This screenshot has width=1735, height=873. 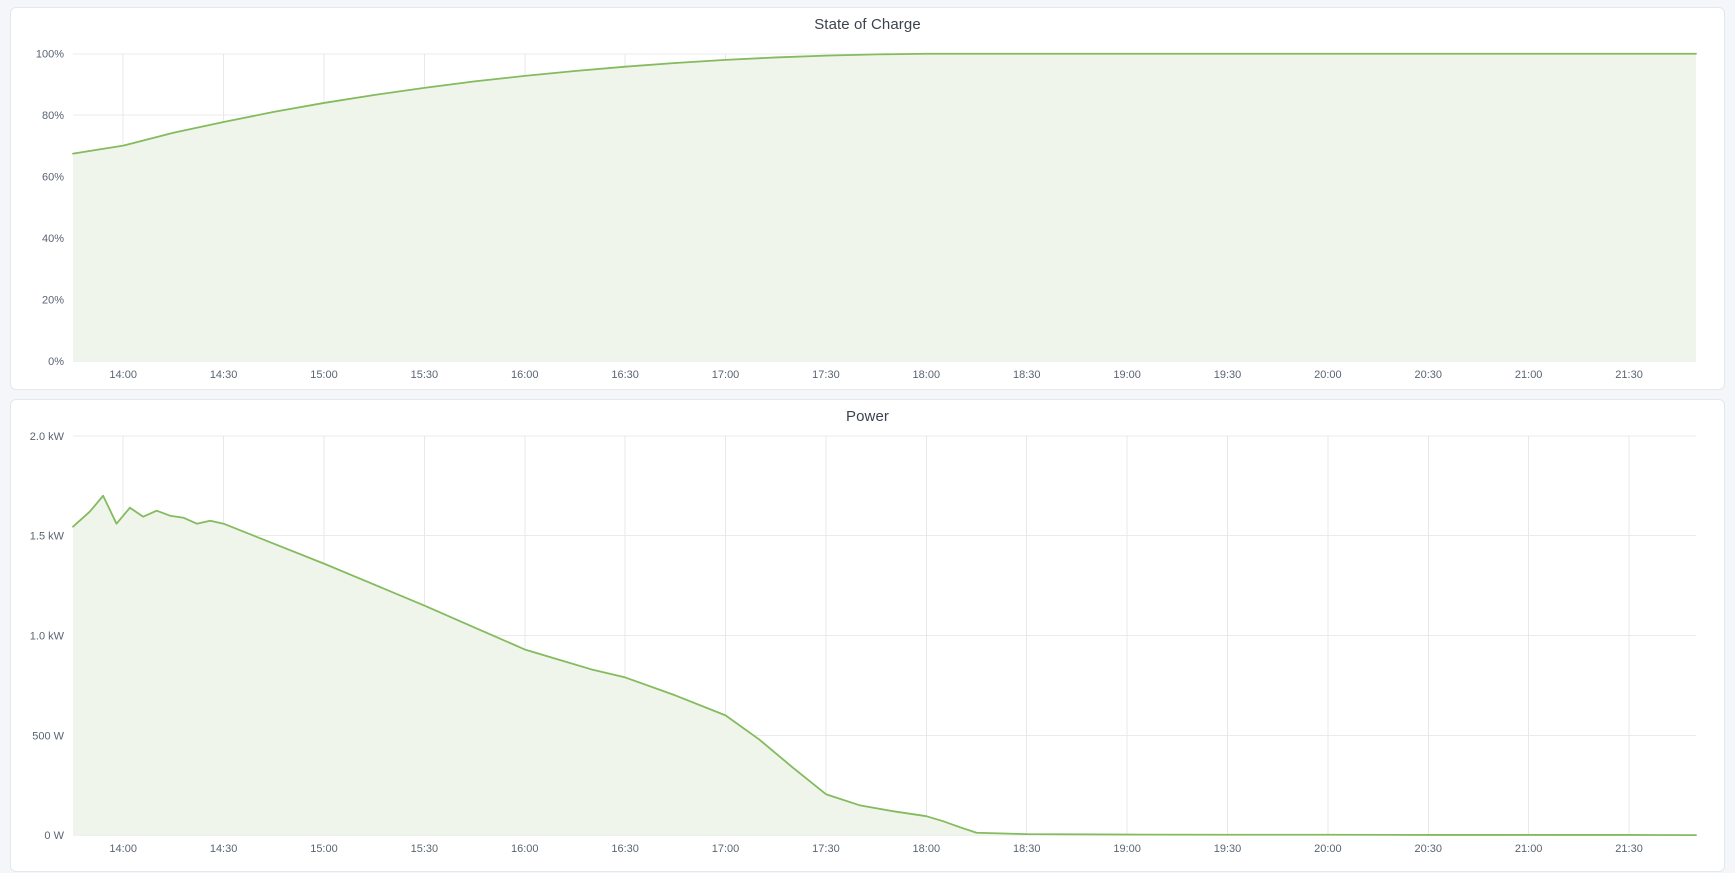 I want to click on y-tick-label: 0 W, so click(x=54, y=836).